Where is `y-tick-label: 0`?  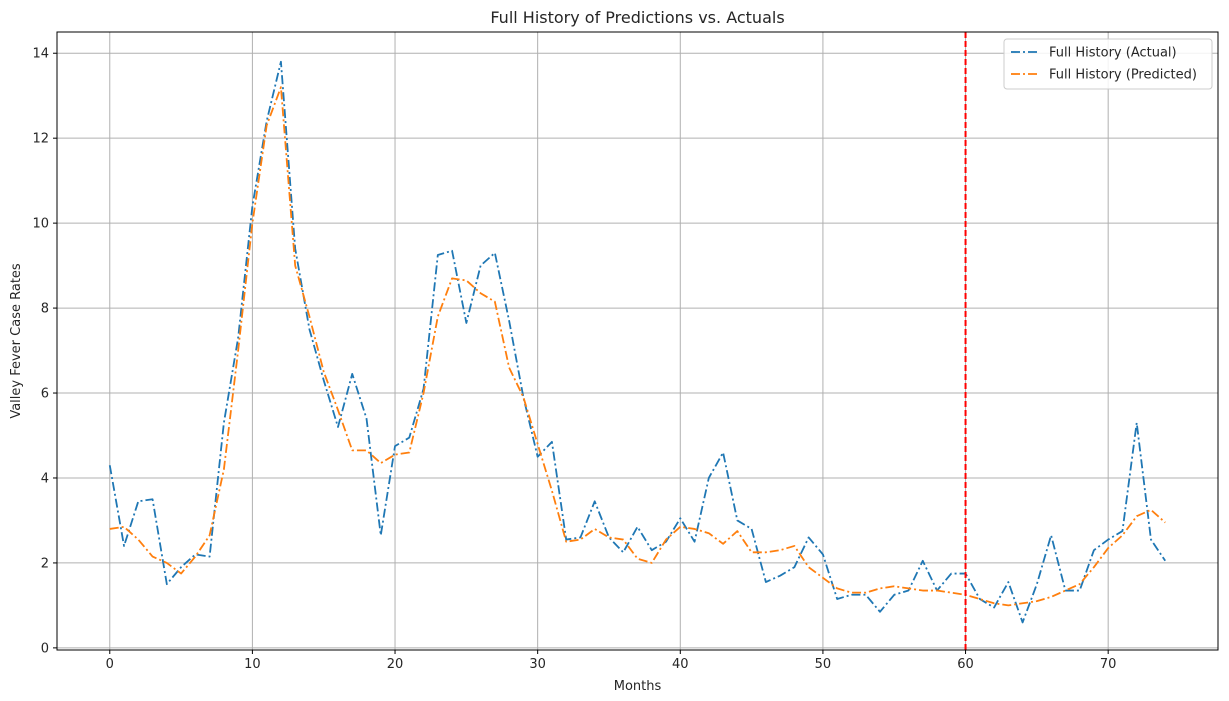 y-tick-label: 0 is located at coordinates (45, 648).